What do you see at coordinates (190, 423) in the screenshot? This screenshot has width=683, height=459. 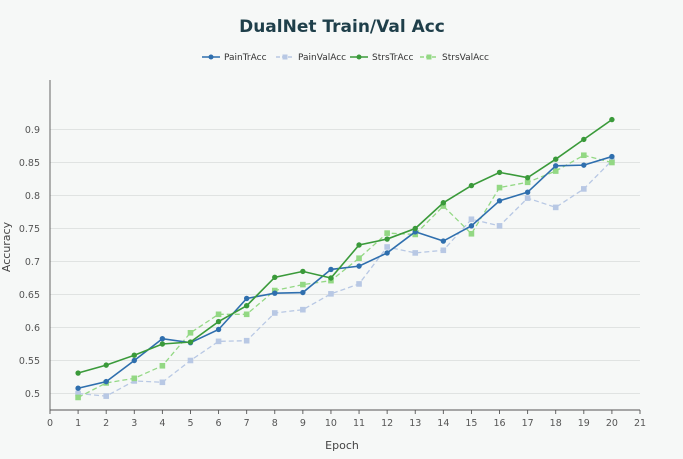 I see `x-tick-label: 5` at bounding box center [190, 423].